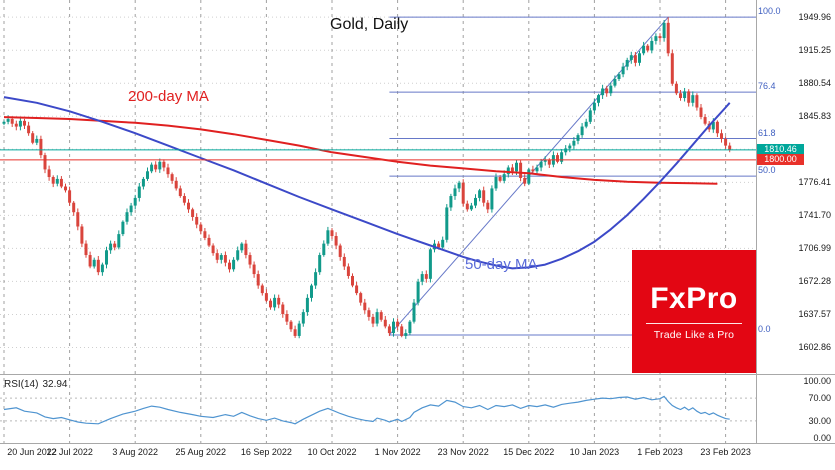 The height and width of the screenshot is (470, 835). I want to click on rsi-pane, so click(378, 410).